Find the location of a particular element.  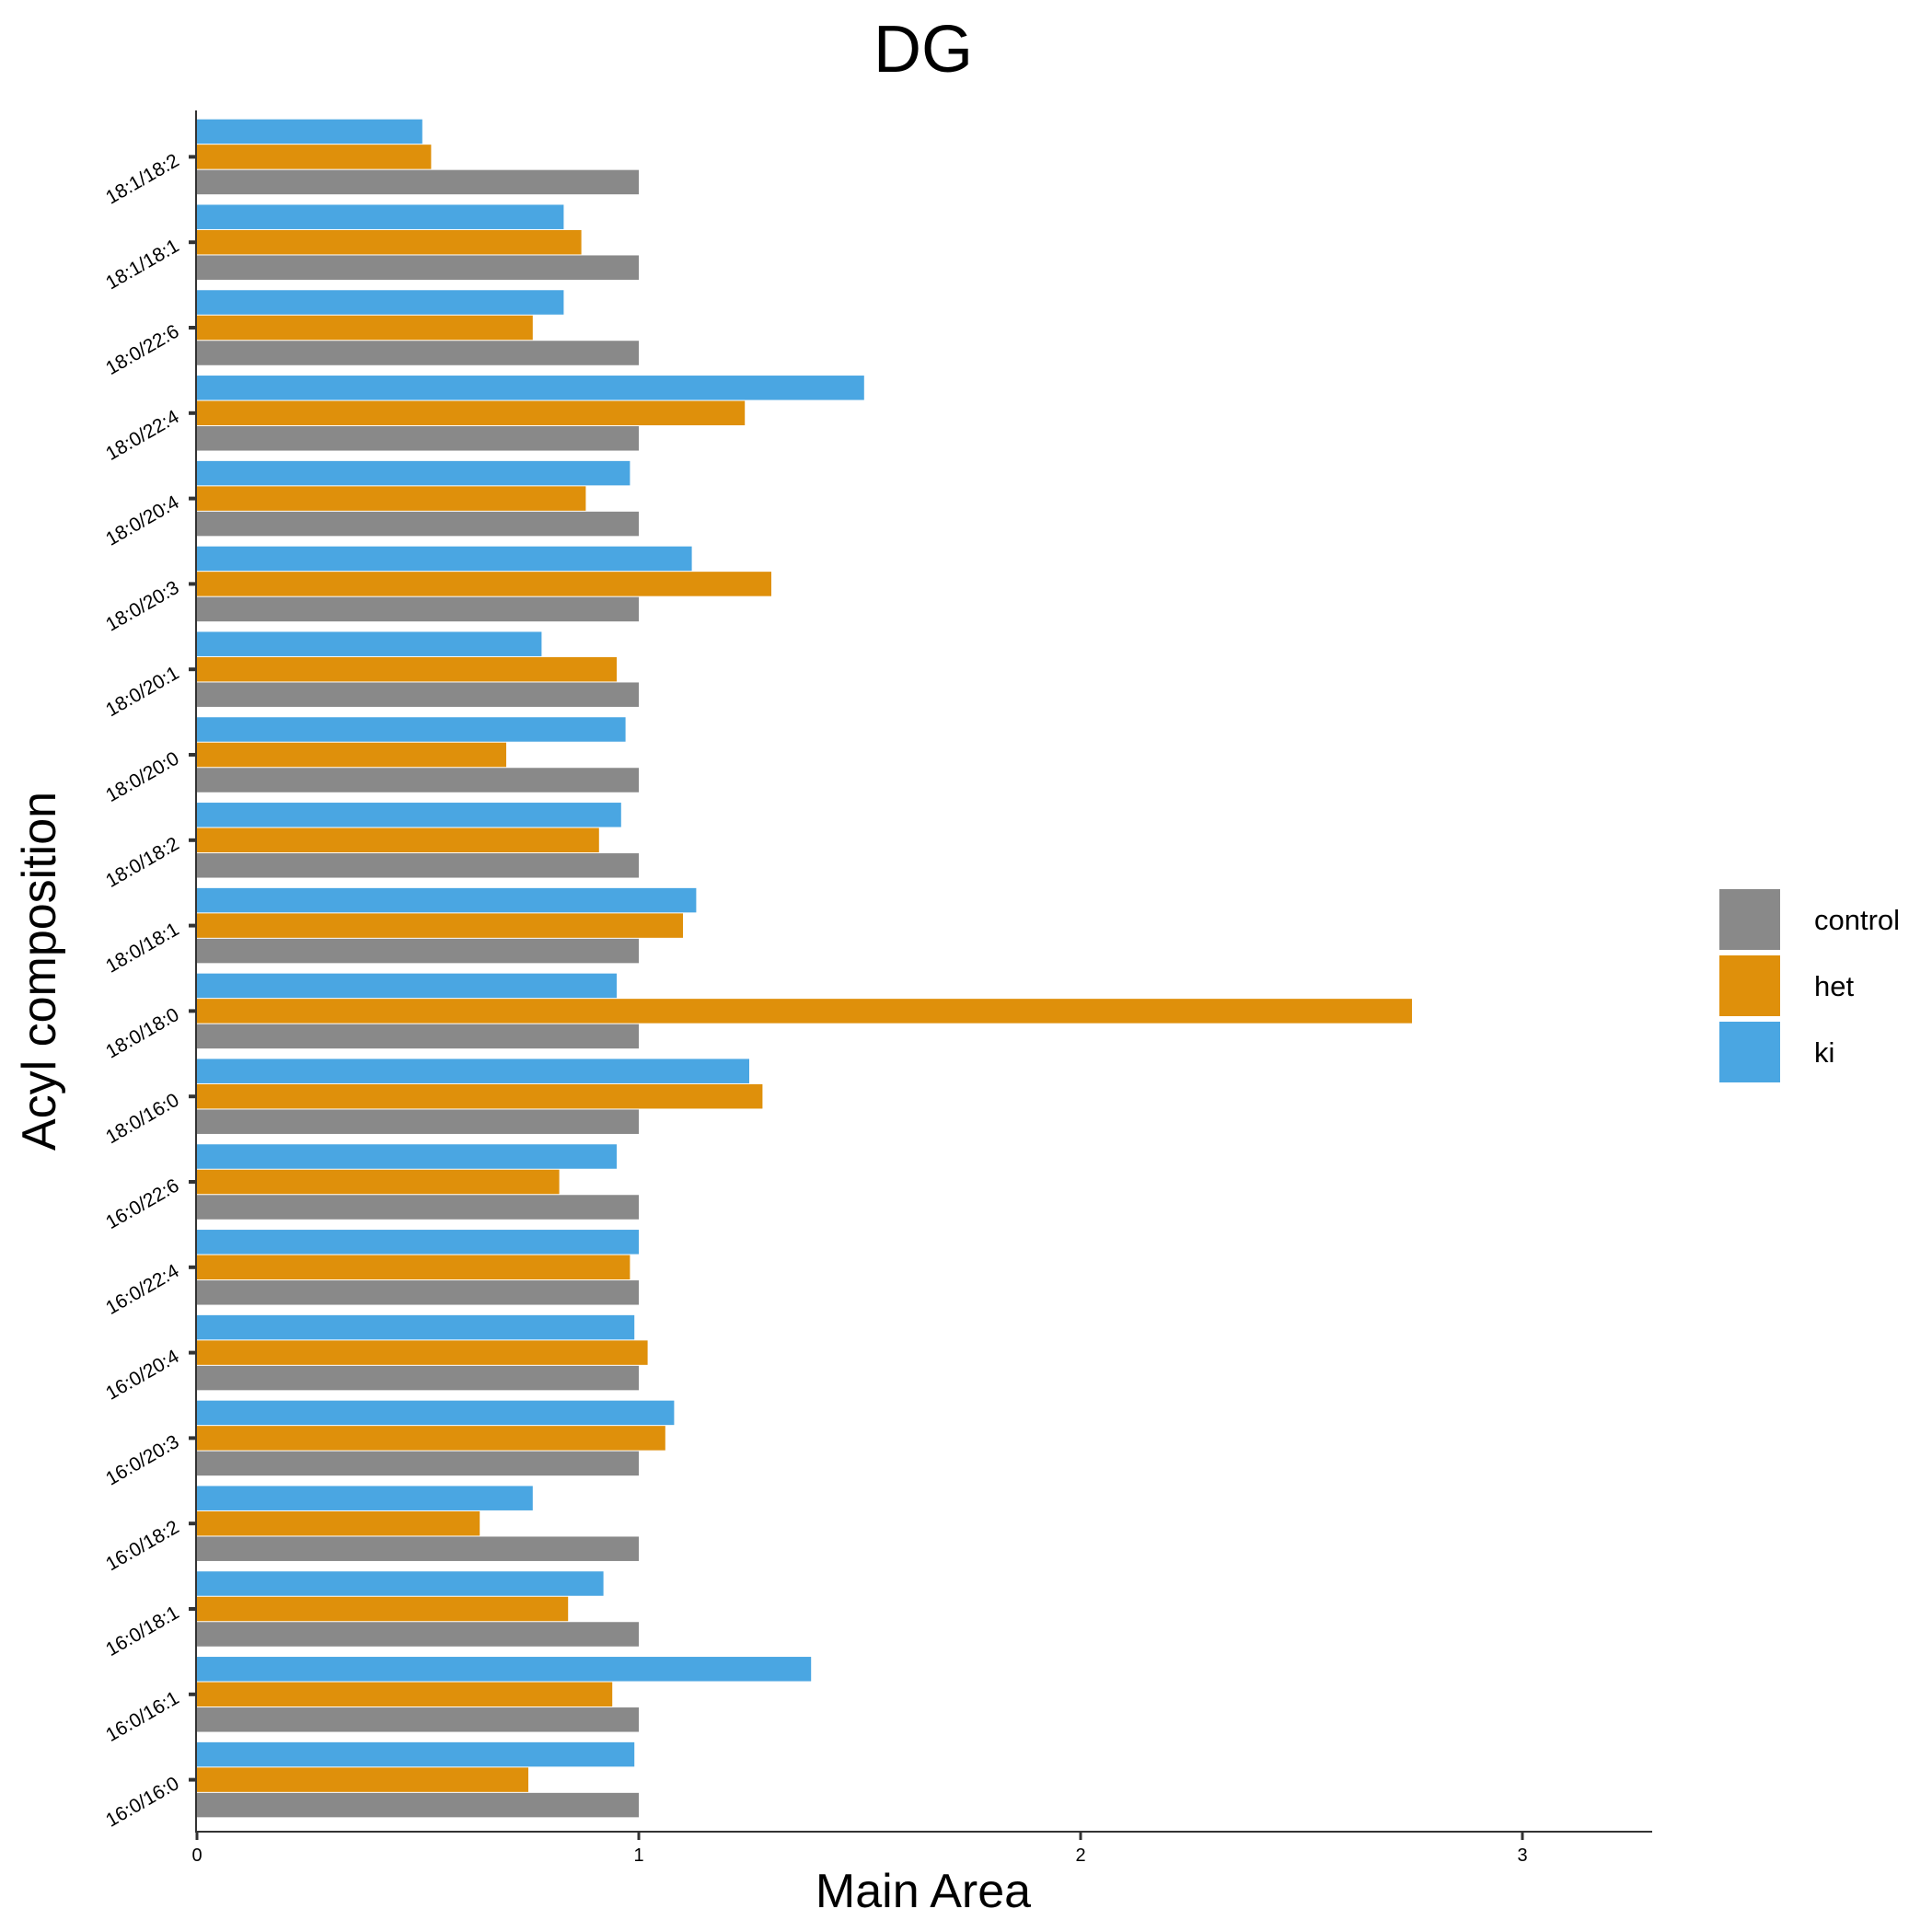

y-tick-label: 18:0/18:1 is located at coordinates (142, 949).